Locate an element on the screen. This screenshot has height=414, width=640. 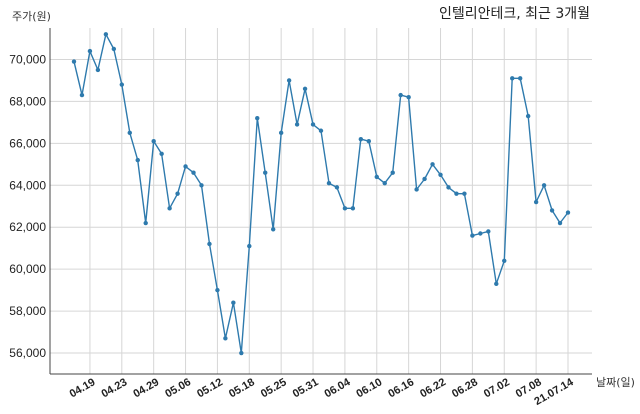
x-tick-label: 04.23 is located at coordinates (114, 388).